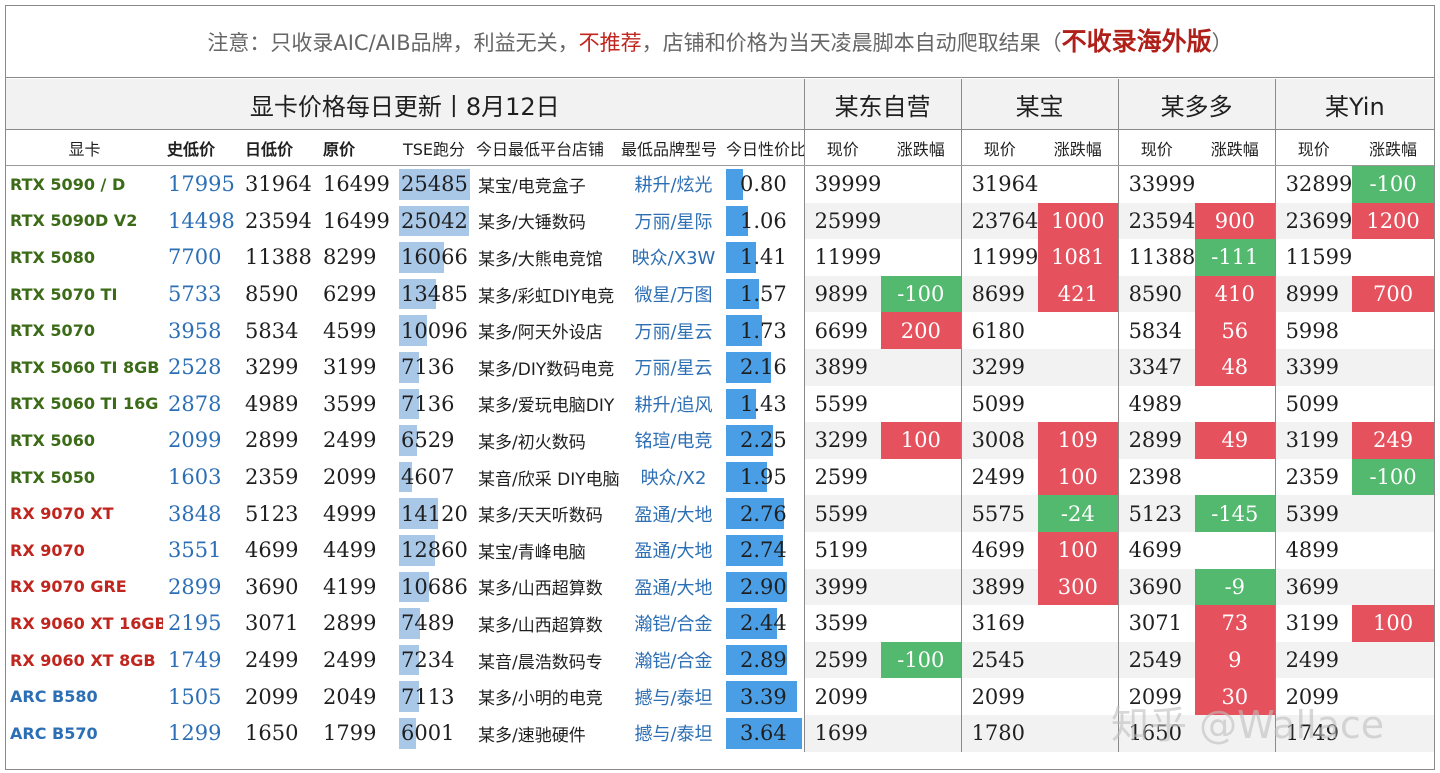  What do you see at coordinates (272, 330) in the screenshot?
I see `day-low-price: 5834` at bounding box center [272, 330].